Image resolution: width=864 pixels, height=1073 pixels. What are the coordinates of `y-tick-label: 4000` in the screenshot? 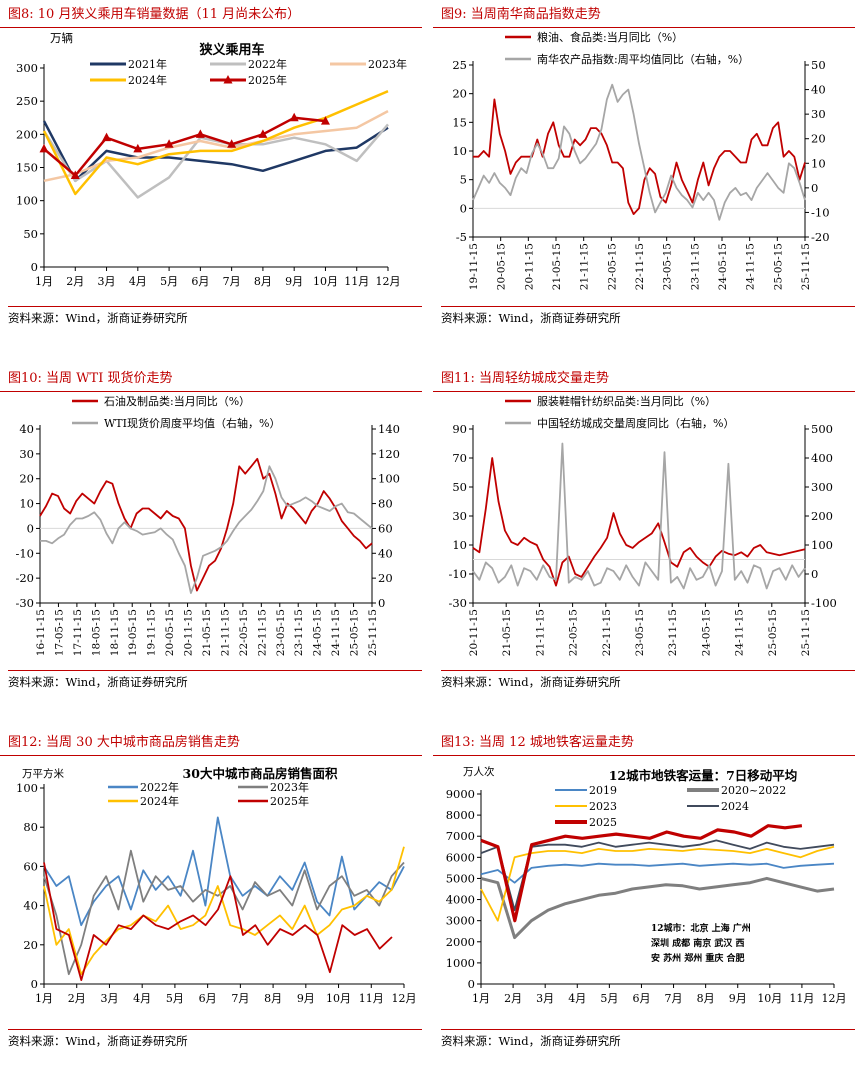 It's located at (460, 900).